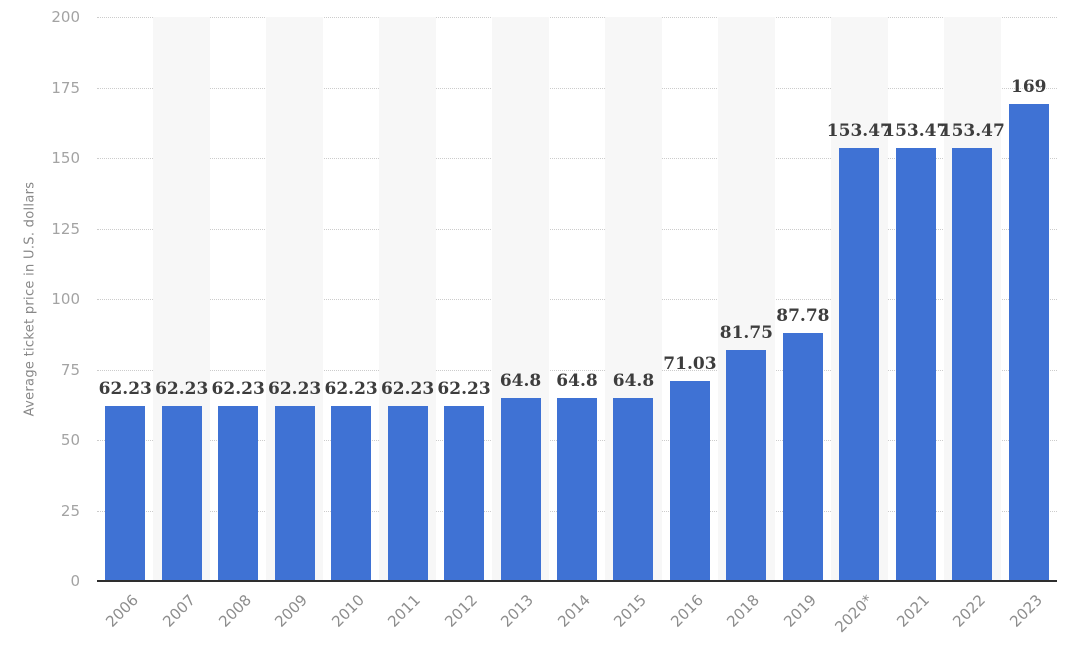 This screenshot has height=670, width=1080. I want to click on bar-column-2021: 153.47 2021, so click(915, 324).